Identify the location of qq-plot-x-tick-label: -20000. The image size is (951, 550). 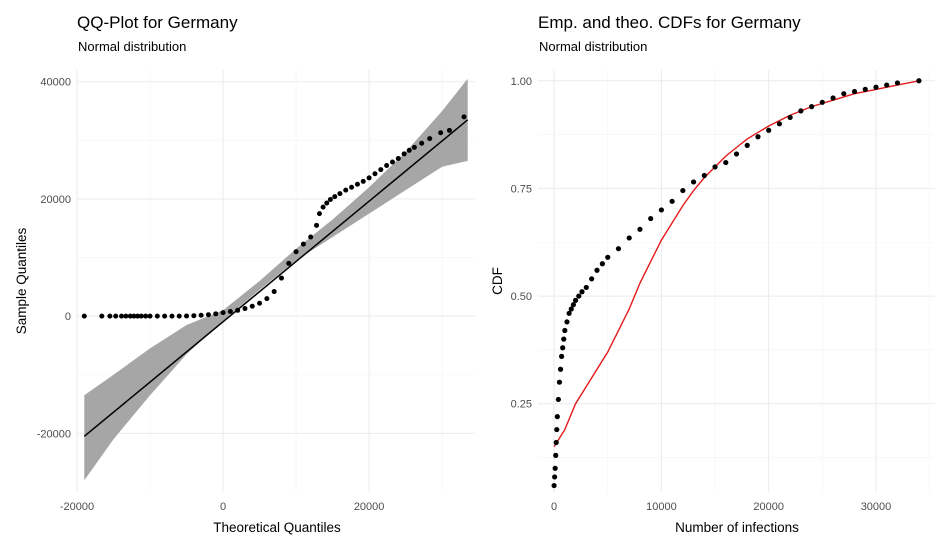
(77, 507).